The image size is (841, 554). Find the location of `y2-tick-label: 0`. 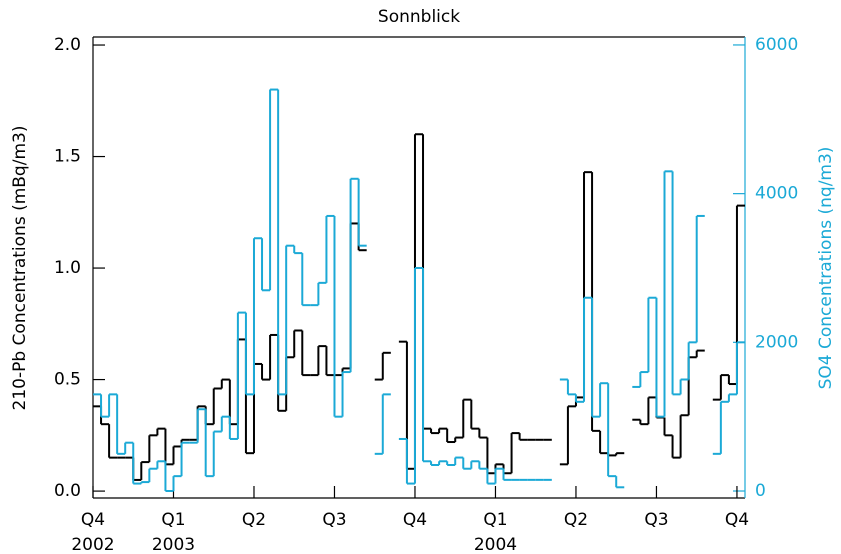

y2-tick-label: 0 is located at coordinates (760, 491).